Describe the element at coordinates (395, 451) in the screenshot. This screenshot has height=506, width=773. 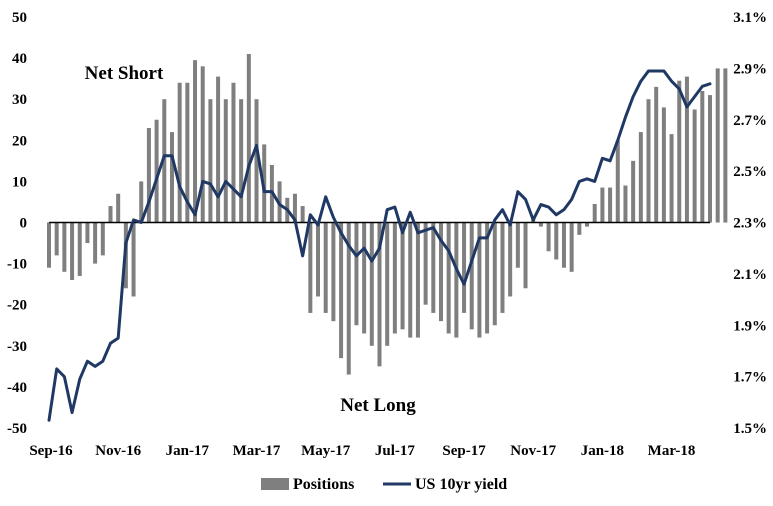
I see `x-tick-label: Jul-17` at that location.